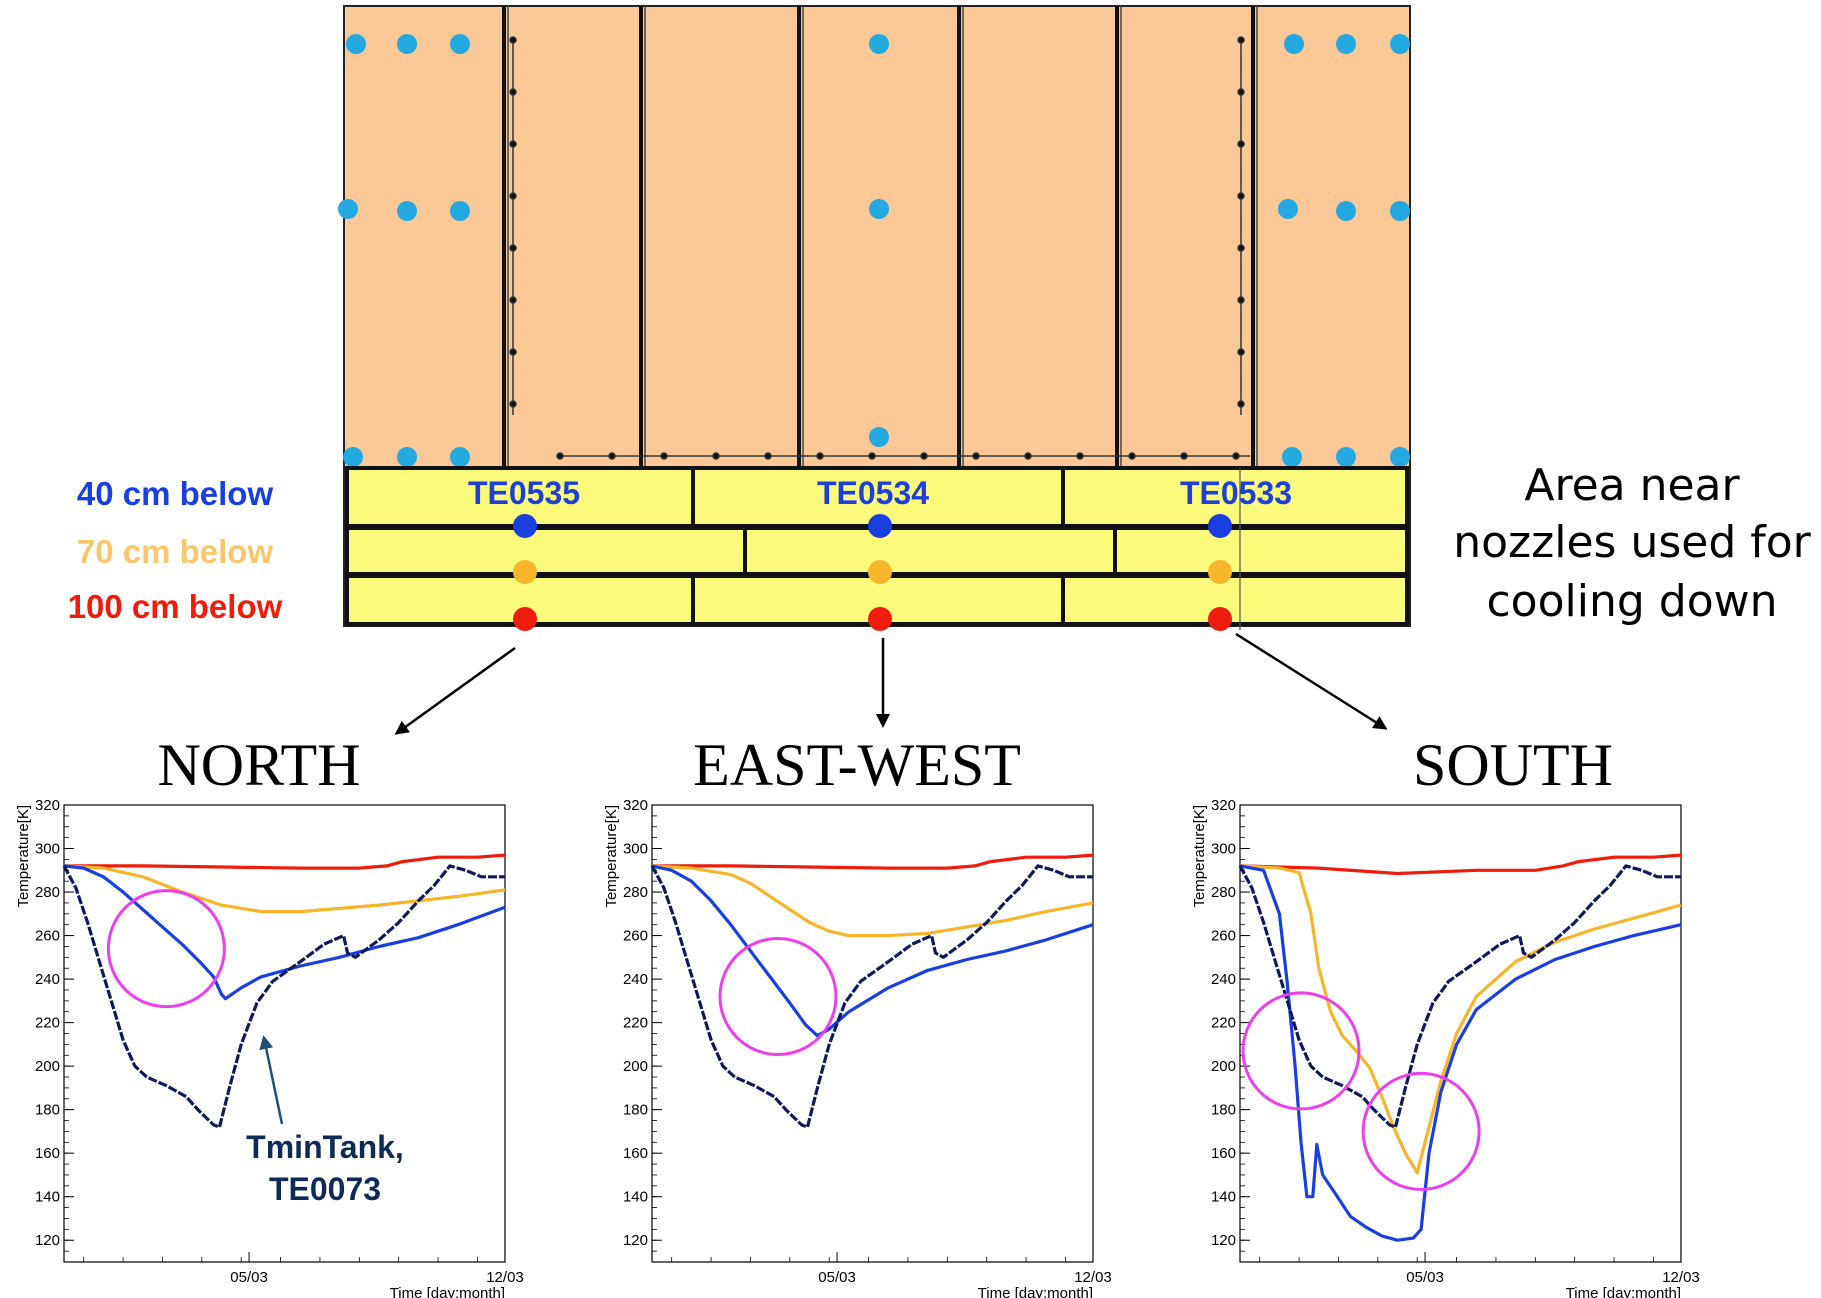 The width and height of the screenshot is (1821, 1298). I want to click on sensor-label-south: TE0533, so click(1236, 493).